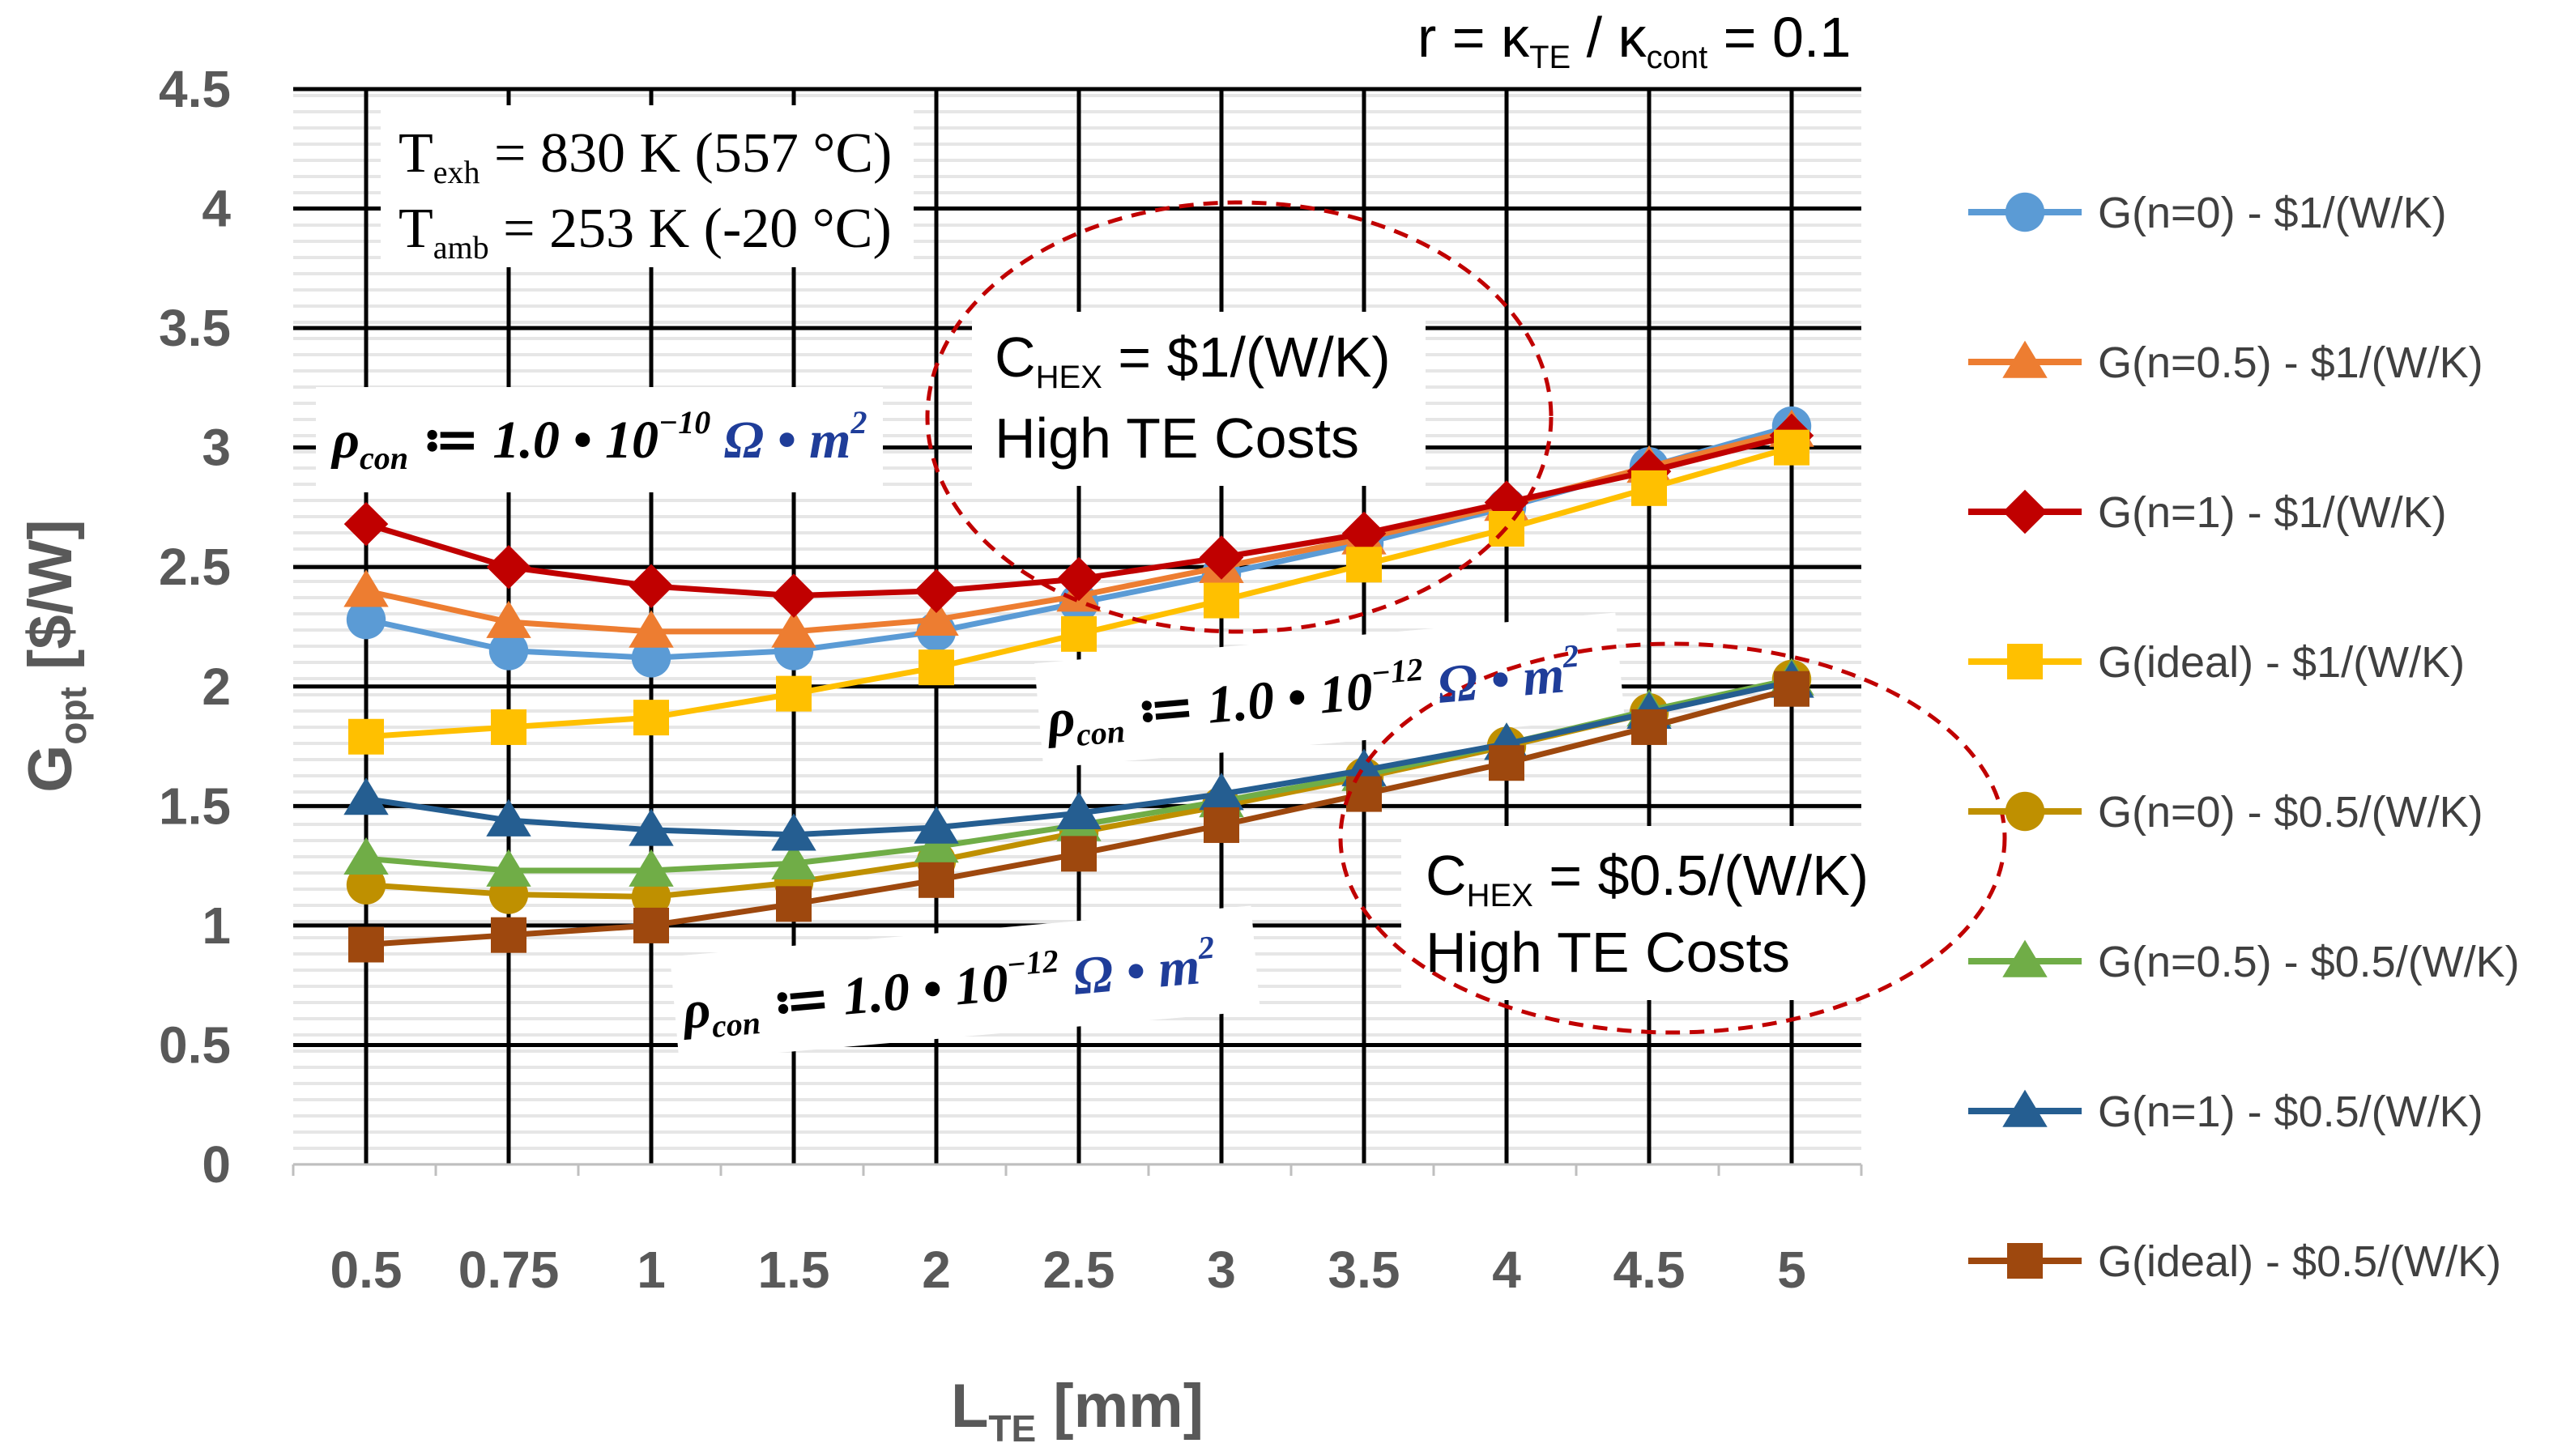  Describe the element at coordinates (195, 328) in the screenshot. I see `y-tick-label: 3.5` at that location.